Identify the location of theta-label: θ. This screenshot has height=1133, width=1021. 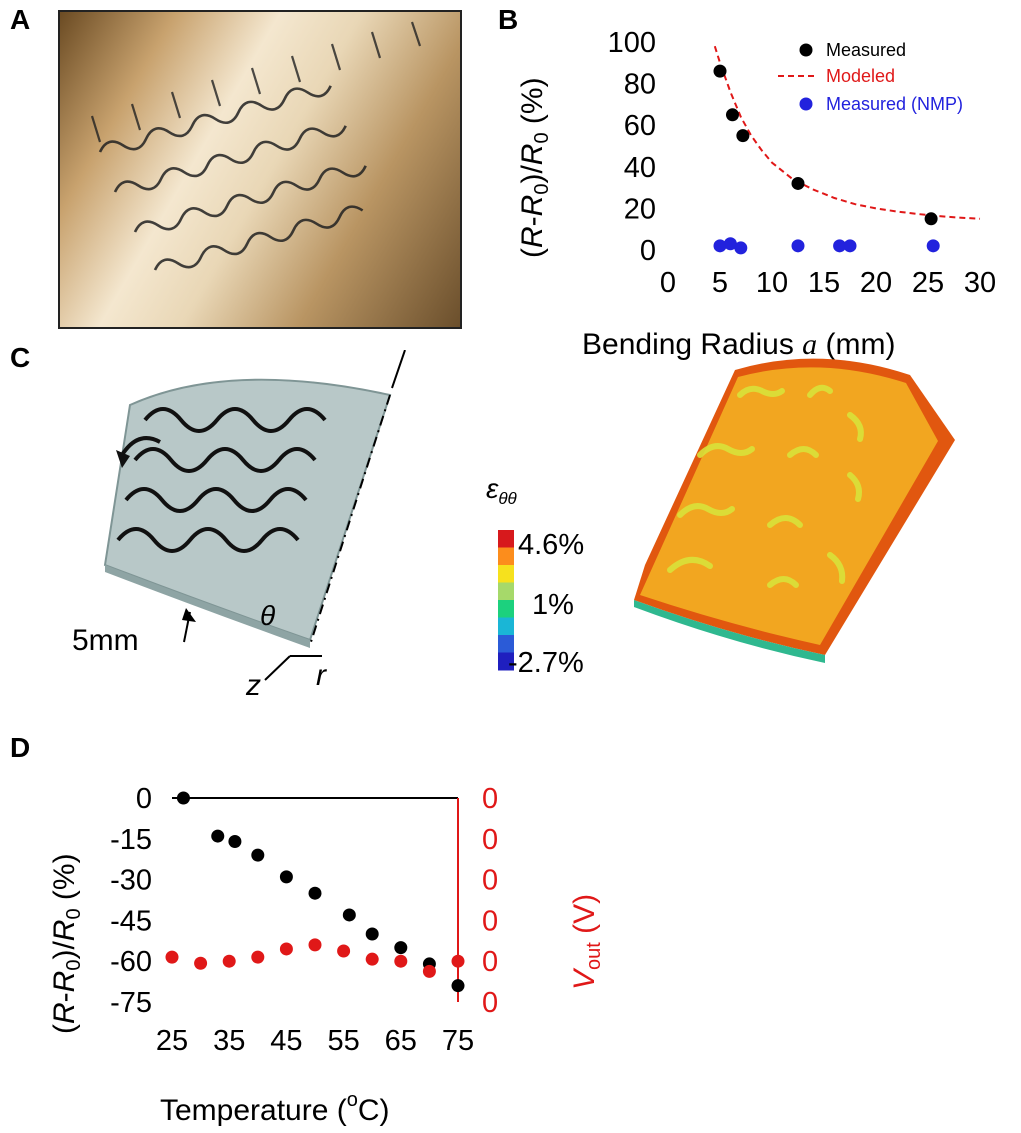
(267, 615).